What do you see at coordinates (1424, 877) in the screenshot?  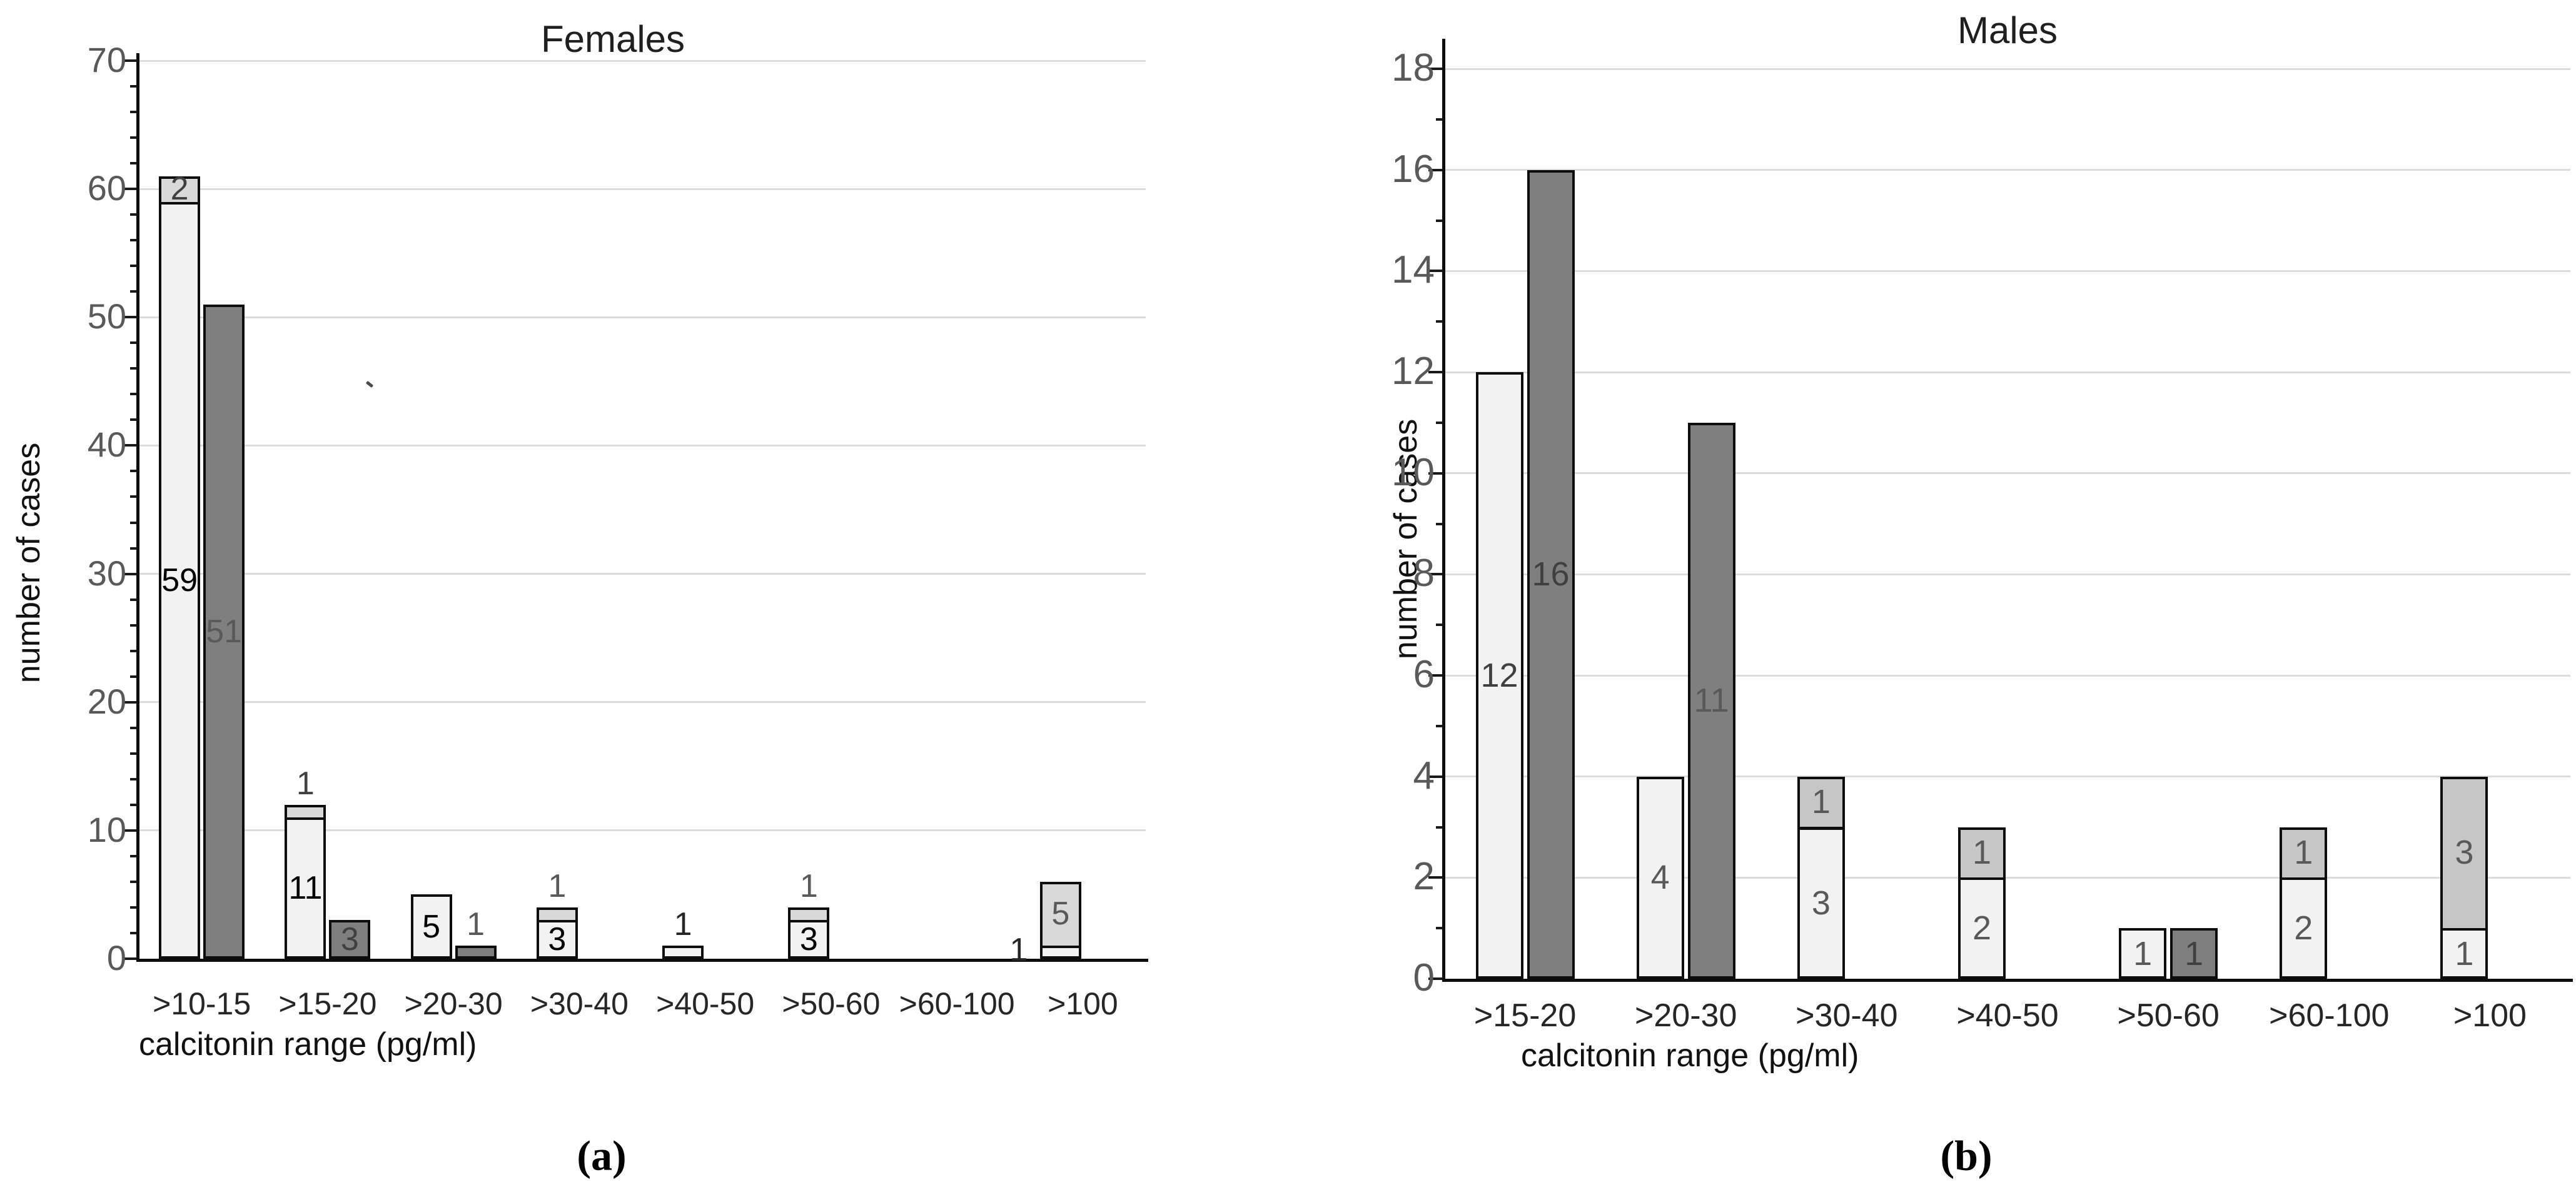 I see `y-tick-label: 2` at bounding box center [1424, 877].